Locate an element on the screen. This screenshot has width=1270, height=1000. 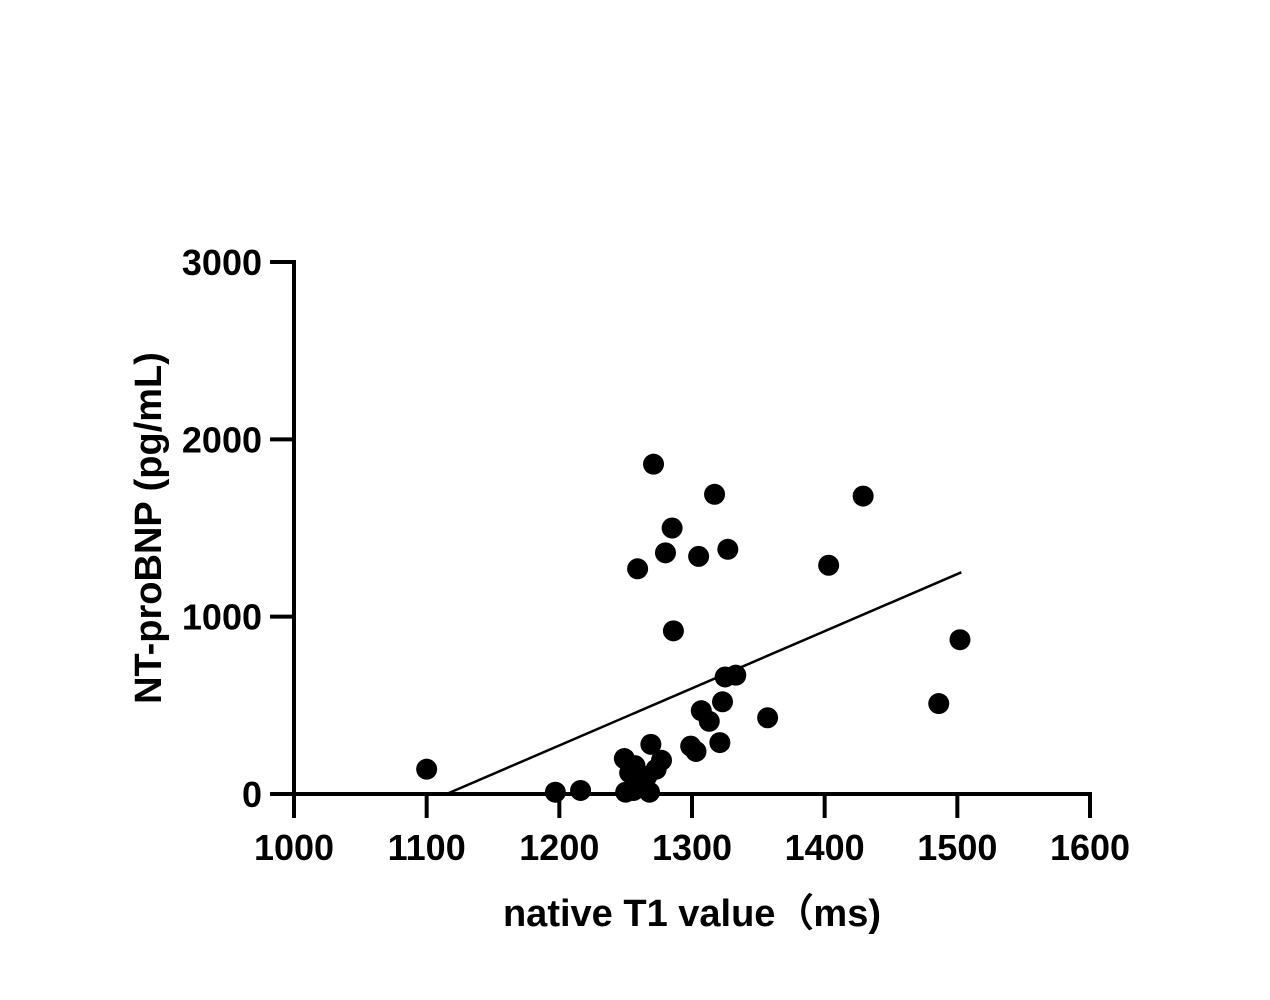
y-tick-label: 1000 is located at coordinates (222, 617).